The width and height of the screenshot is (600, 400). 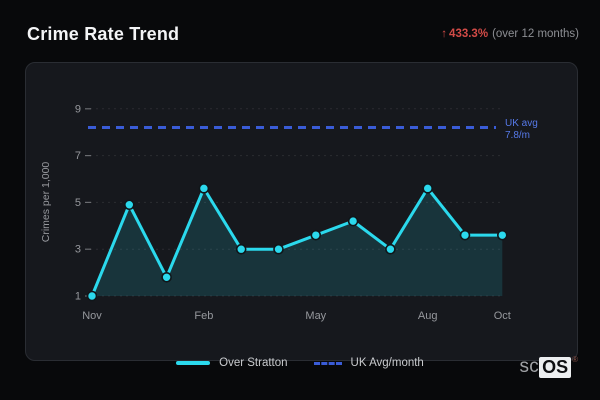 I want to click on x-tick-label-May: May, so click(x=315, y=316).